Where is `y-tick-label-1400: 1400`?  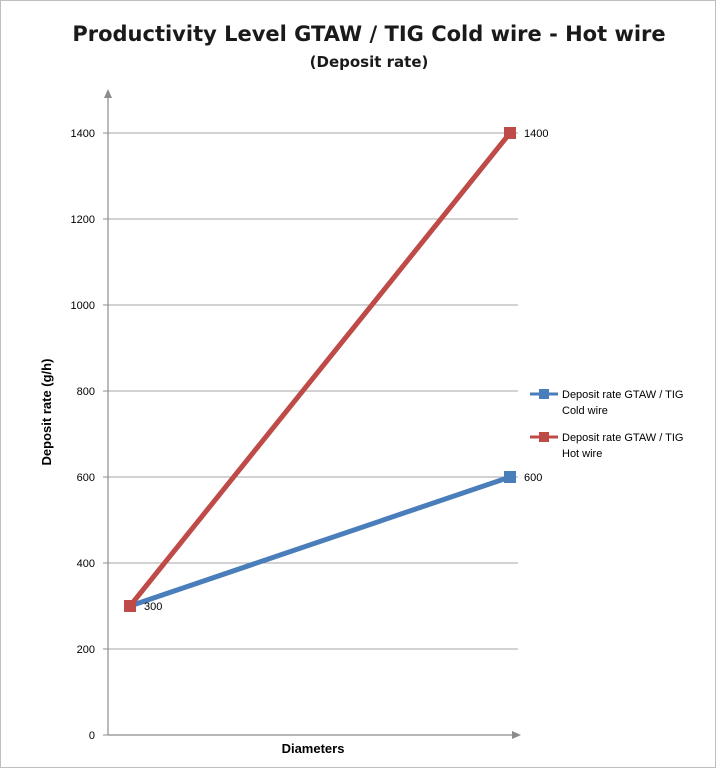
y-tick-label-1400: 1400 is located at coordinates (83, 134).